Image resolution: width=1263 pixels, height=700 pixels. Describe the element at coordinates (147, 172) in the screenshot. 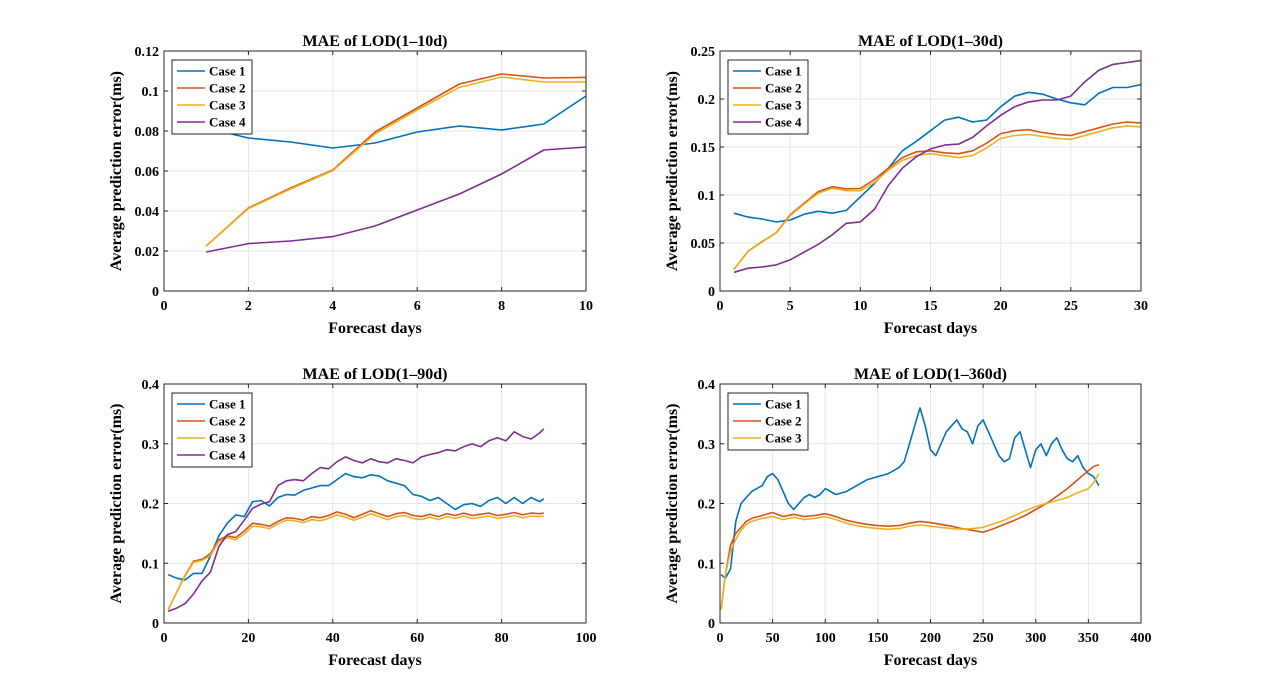

I see `y-tick-label: 0.06` at that location.